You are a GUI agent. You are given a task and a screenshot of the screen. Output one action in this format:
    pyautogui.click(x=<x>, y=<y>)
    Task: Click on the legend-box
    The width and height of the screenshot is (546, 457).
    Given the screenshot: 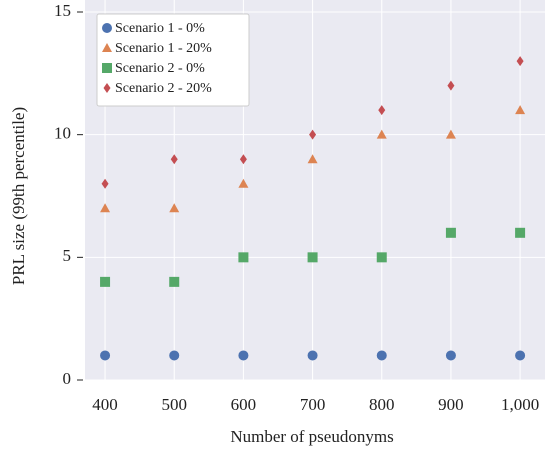 What is the action you would take?
    pyautogui.click(x=173, y=60)
    